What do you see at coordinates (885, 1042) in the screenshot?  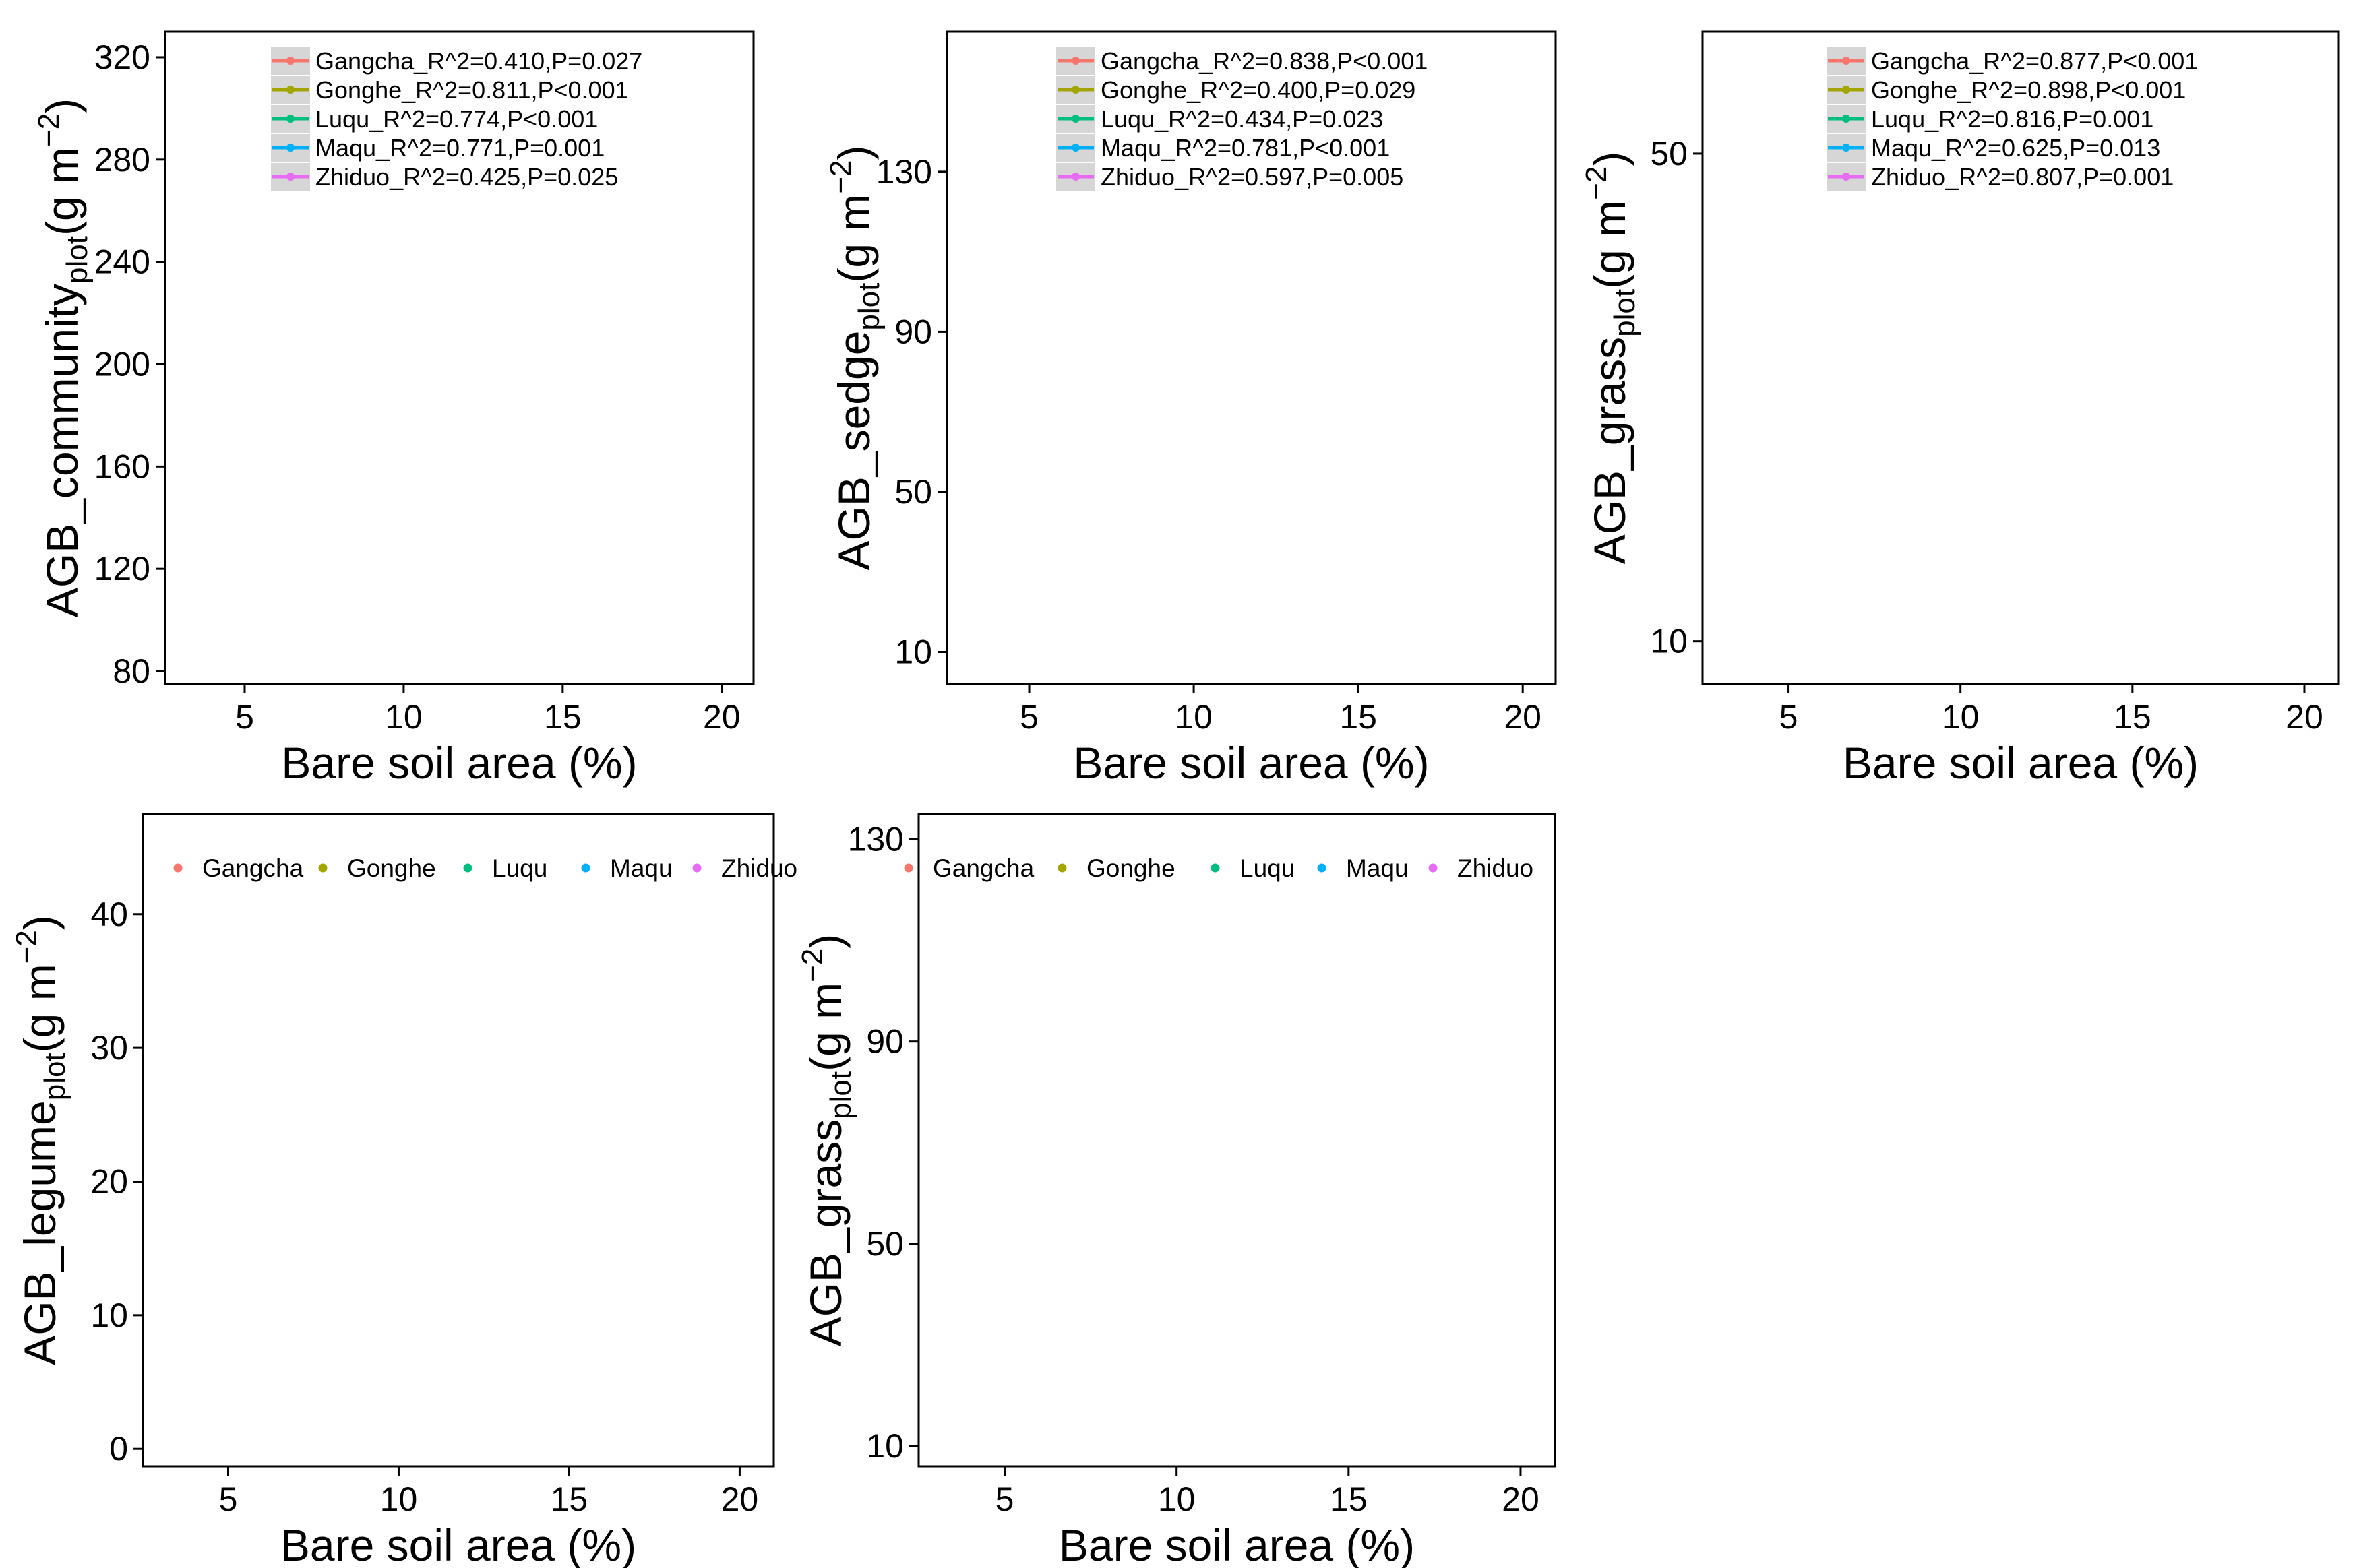 I see `y-tick-label: 90` at bounding box center [885, 1042].